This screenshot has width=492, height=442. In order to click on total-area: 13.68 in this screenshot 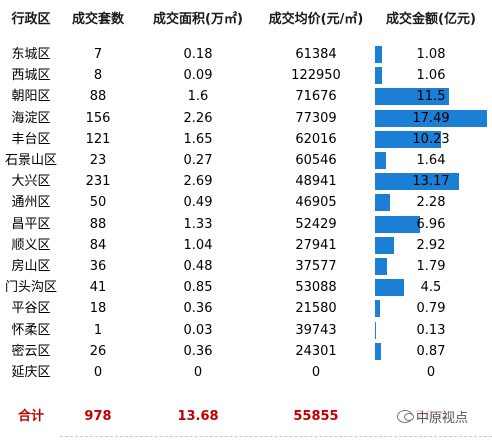, I will do `click(198, 416)`.